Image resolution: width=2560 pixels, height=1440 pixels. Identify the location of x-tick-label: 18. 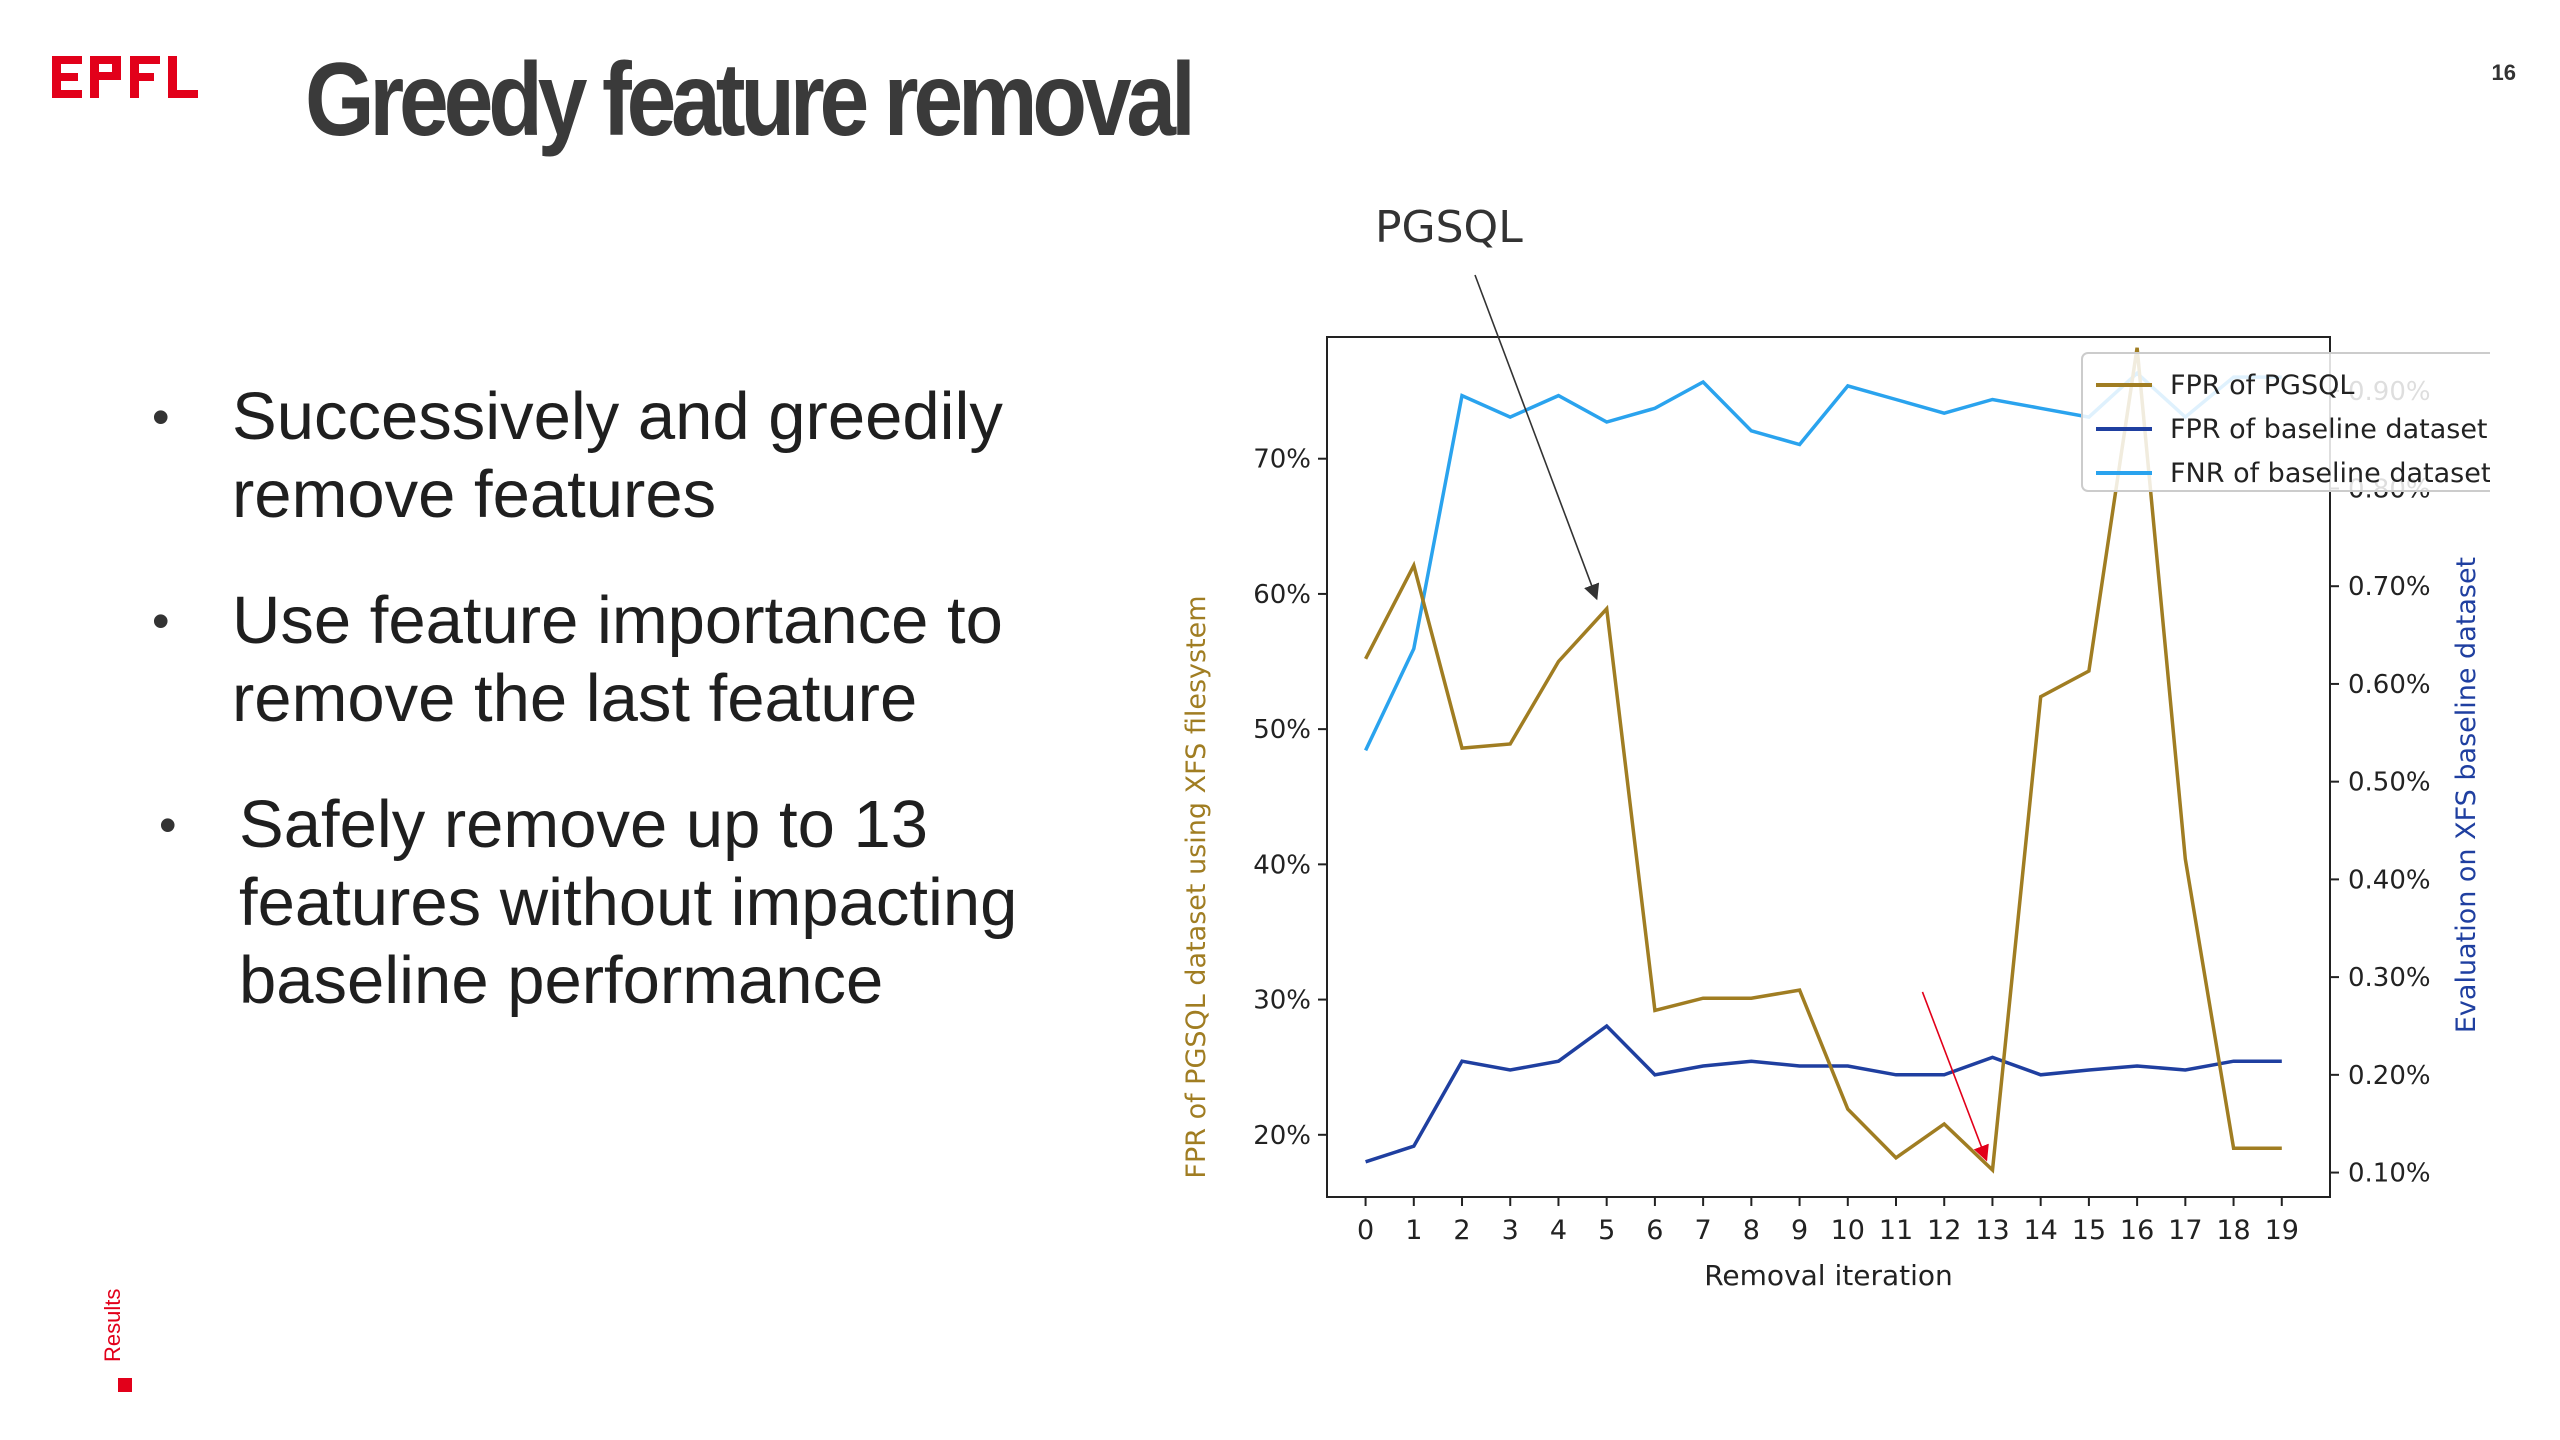
(2233, 1230).